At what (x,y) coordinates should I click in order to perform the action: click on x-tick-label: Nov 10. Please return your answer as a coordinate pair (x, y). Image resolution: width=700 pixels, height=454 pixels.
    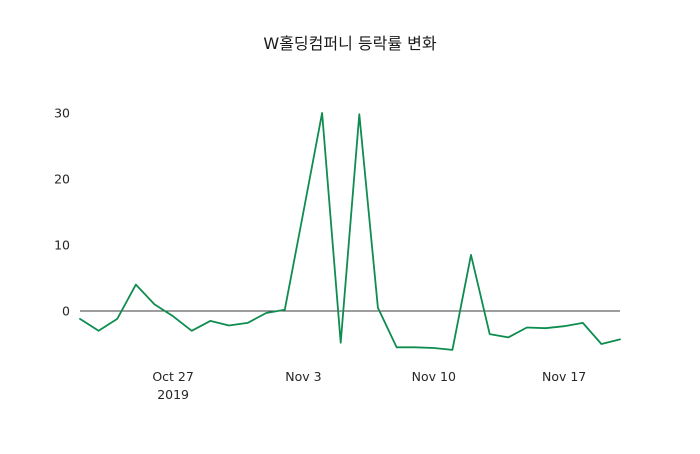
    Looking at the image, I should click on (434, 376).